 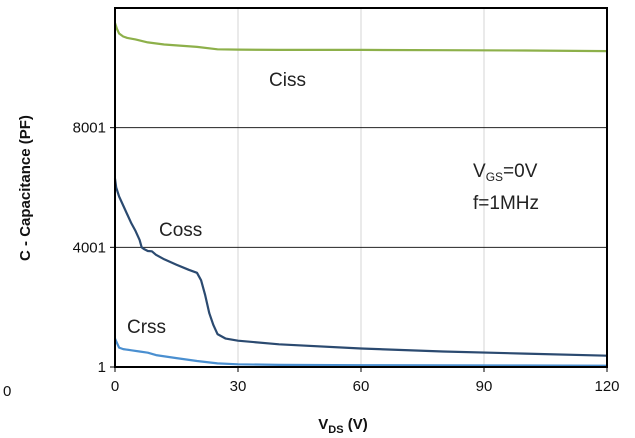 What do you see at coordinates (25, 188) in the screenshot?
I see `y-axis-label: C - Capacitance (PF)` at bounding box center [25, 188].